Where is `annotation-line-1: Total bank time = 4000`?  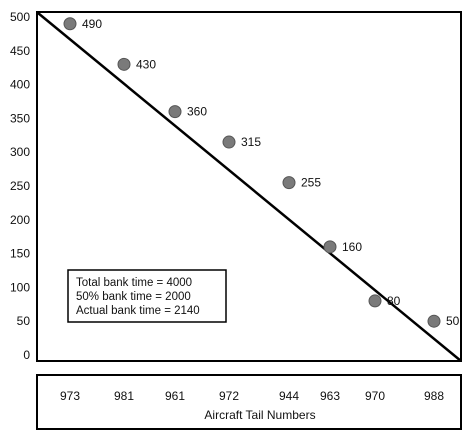
annotation-line-1: Total bank time = 4000 is located at coordinates (134, 283).